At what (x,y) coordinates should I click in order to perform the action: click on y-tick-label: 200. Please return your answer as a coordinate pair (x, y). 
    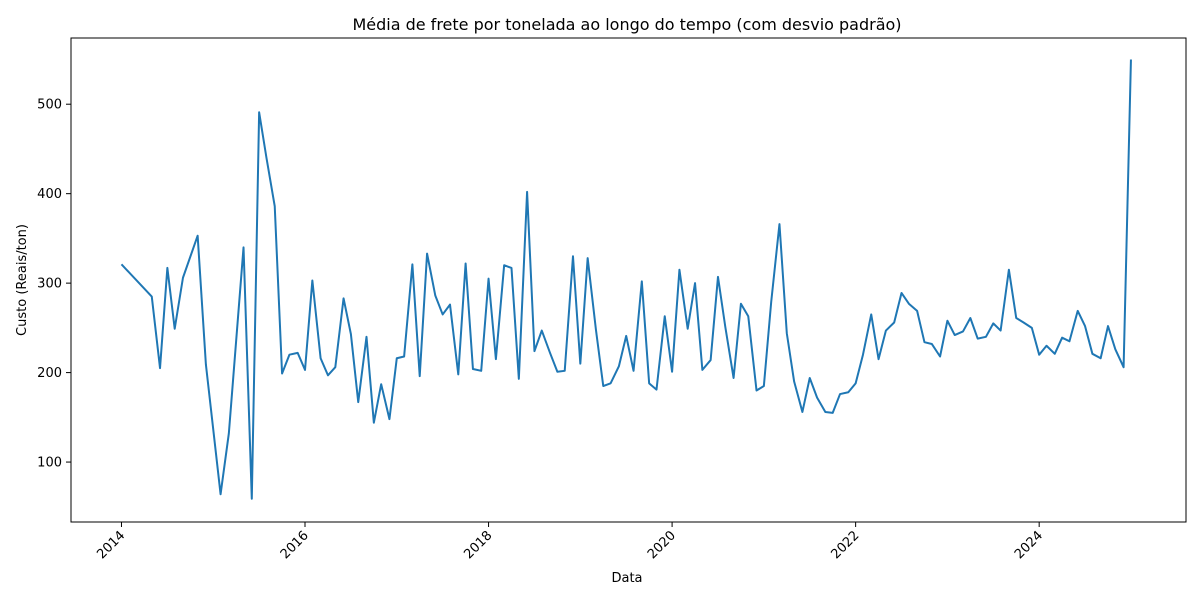
    Looking at the image, I should click on (49, 373).